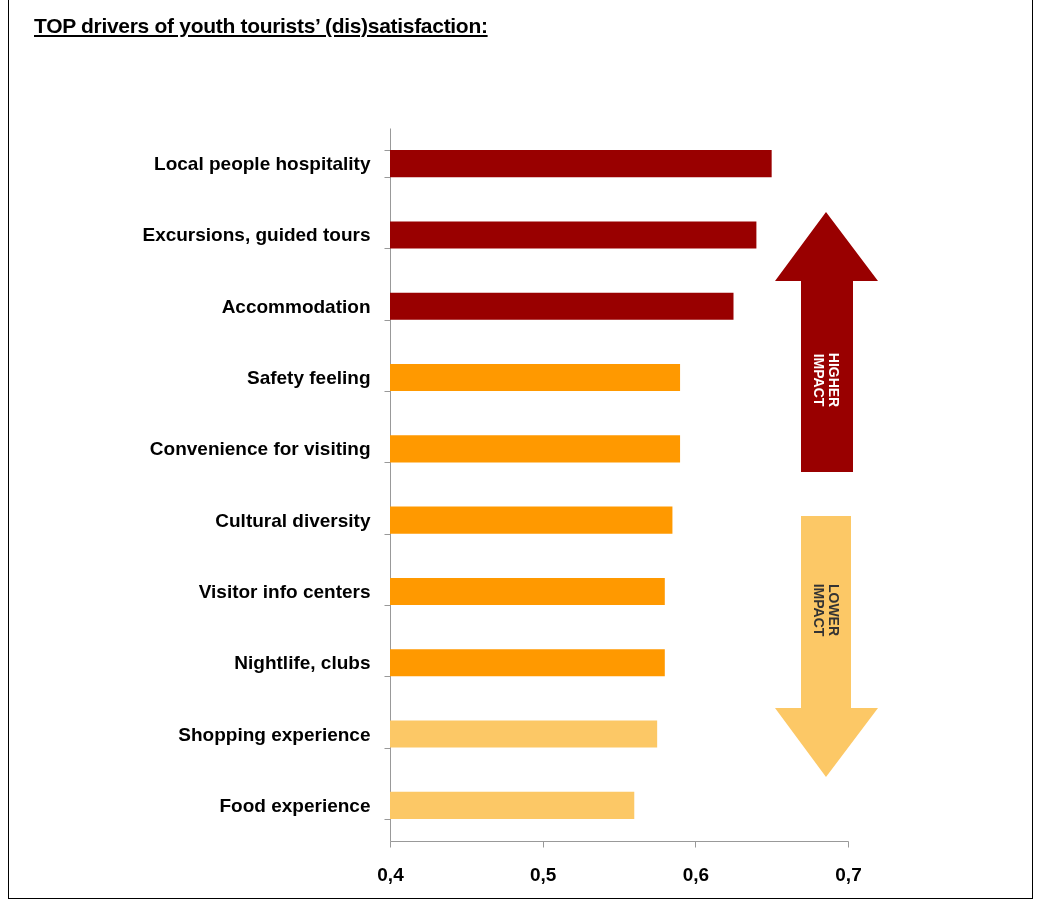 Image resolution: width=1039 pixels, height=901 pixels. I want to click on y-tick-label: Excursions, guided tours, so click(256, 235).